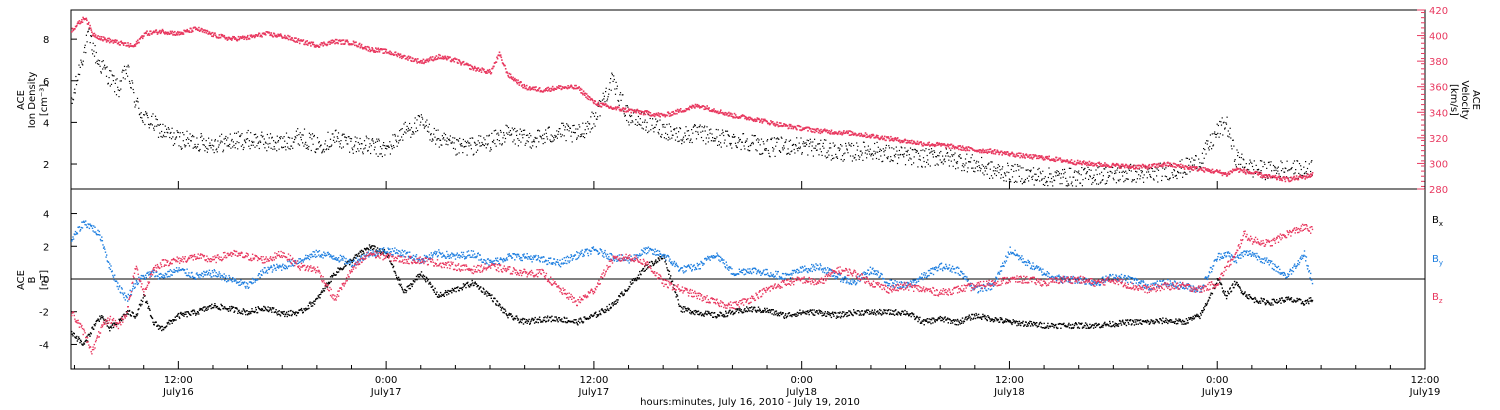 The width and height of the screenshot is (1500, 410). I want to click on bfield-tick-label: -4, so click(44, 345).